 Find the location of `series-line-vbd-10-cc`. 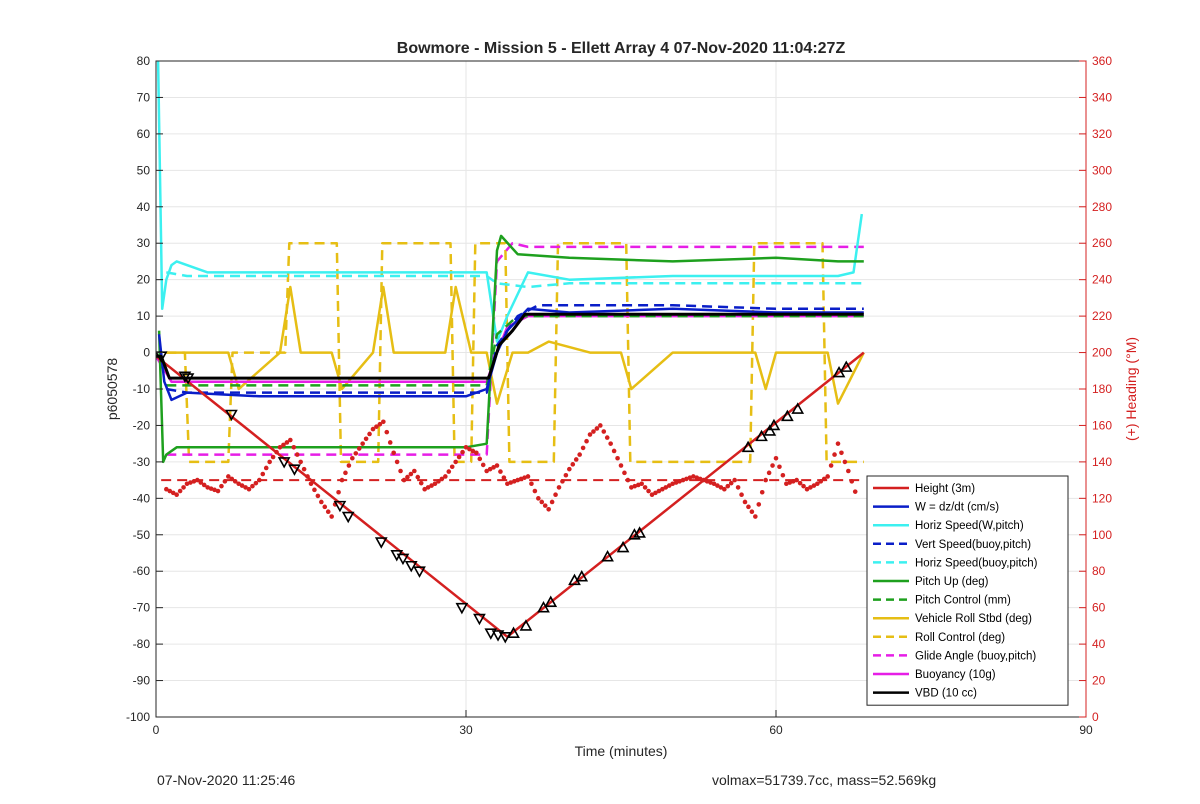

series-line-vbd-10-cc is located at coordinates (510, 346).